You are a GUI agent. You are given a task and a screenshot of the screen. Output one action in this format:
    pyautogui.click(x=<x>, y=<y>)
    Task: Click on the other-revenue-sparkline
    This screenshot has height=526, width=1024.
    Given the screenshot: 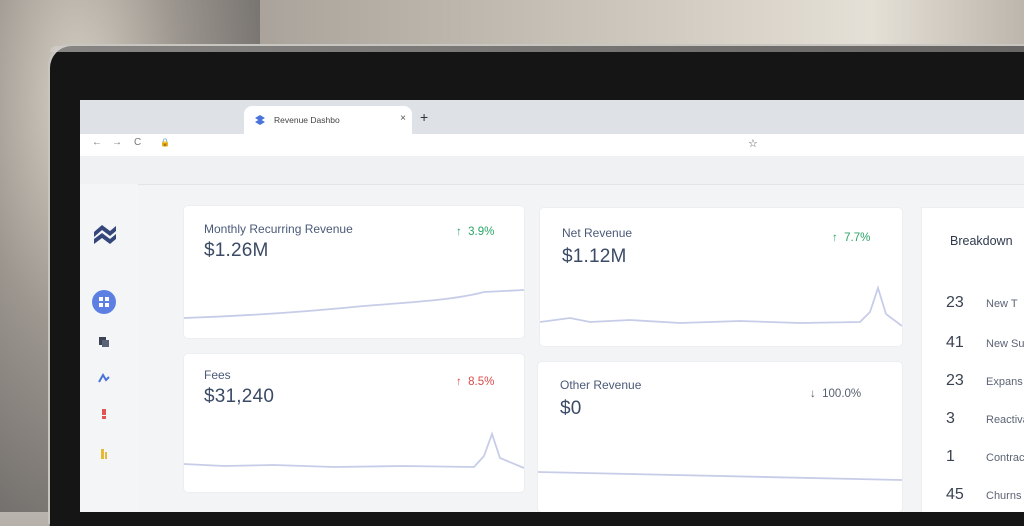 What is the action you would take?
    pyautogui.click(x=720, y=476)
    